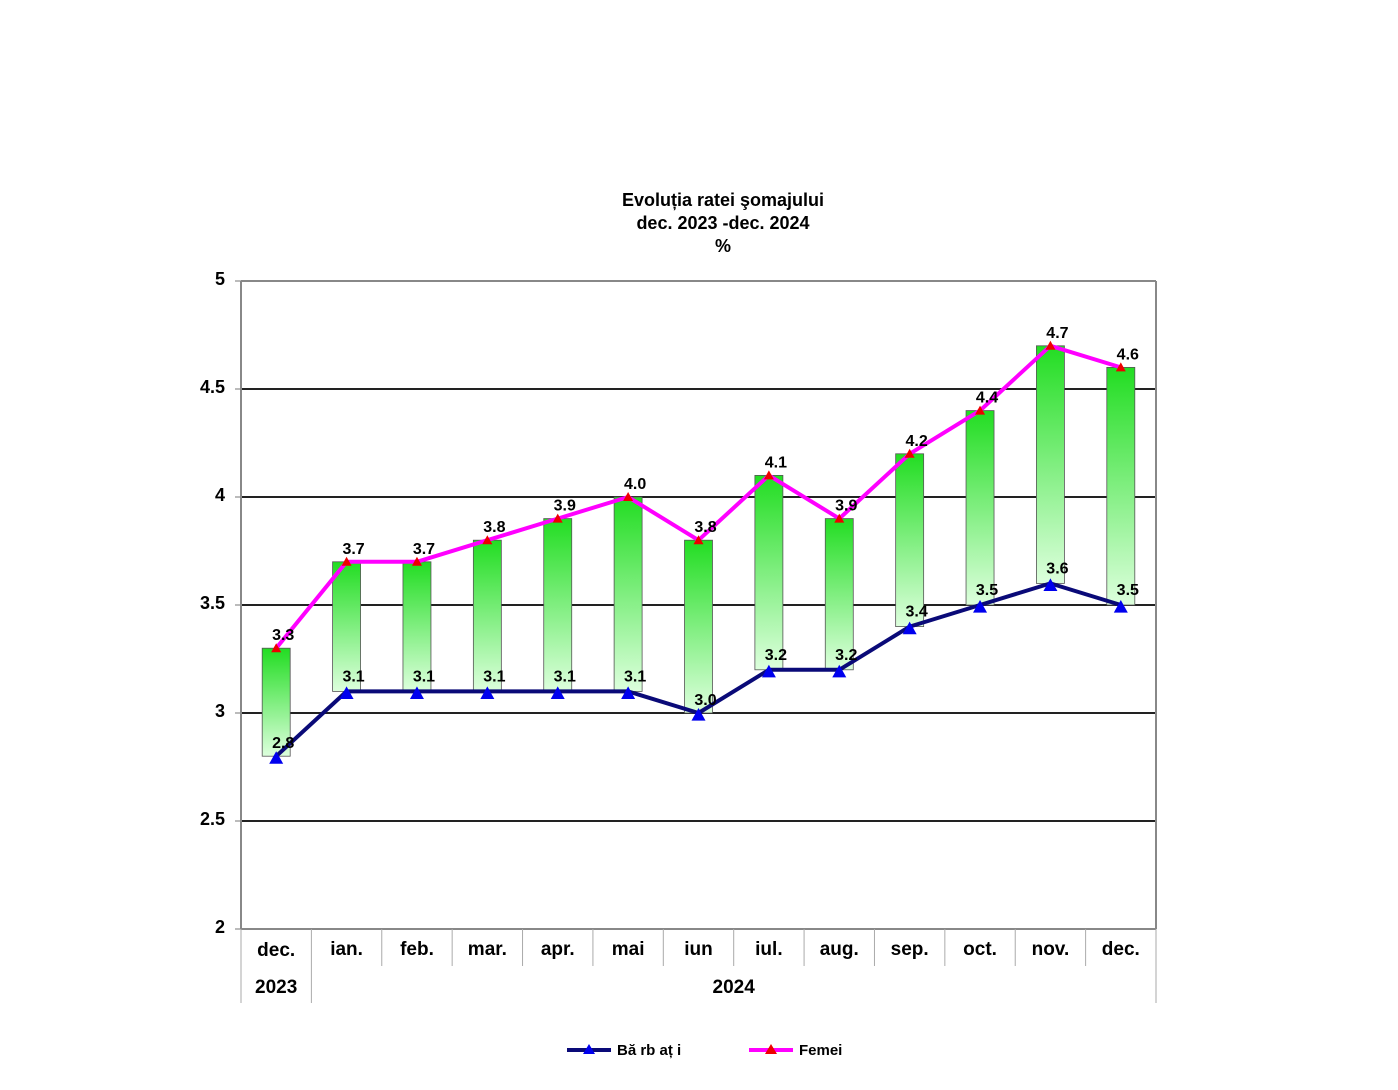 The width and height of the screenshot is (1398, 1090). What do you see at coordinates (589, 1049) in the screenshot?
I see `legend-men-marker-icon` at bounding box center [589, 1049].